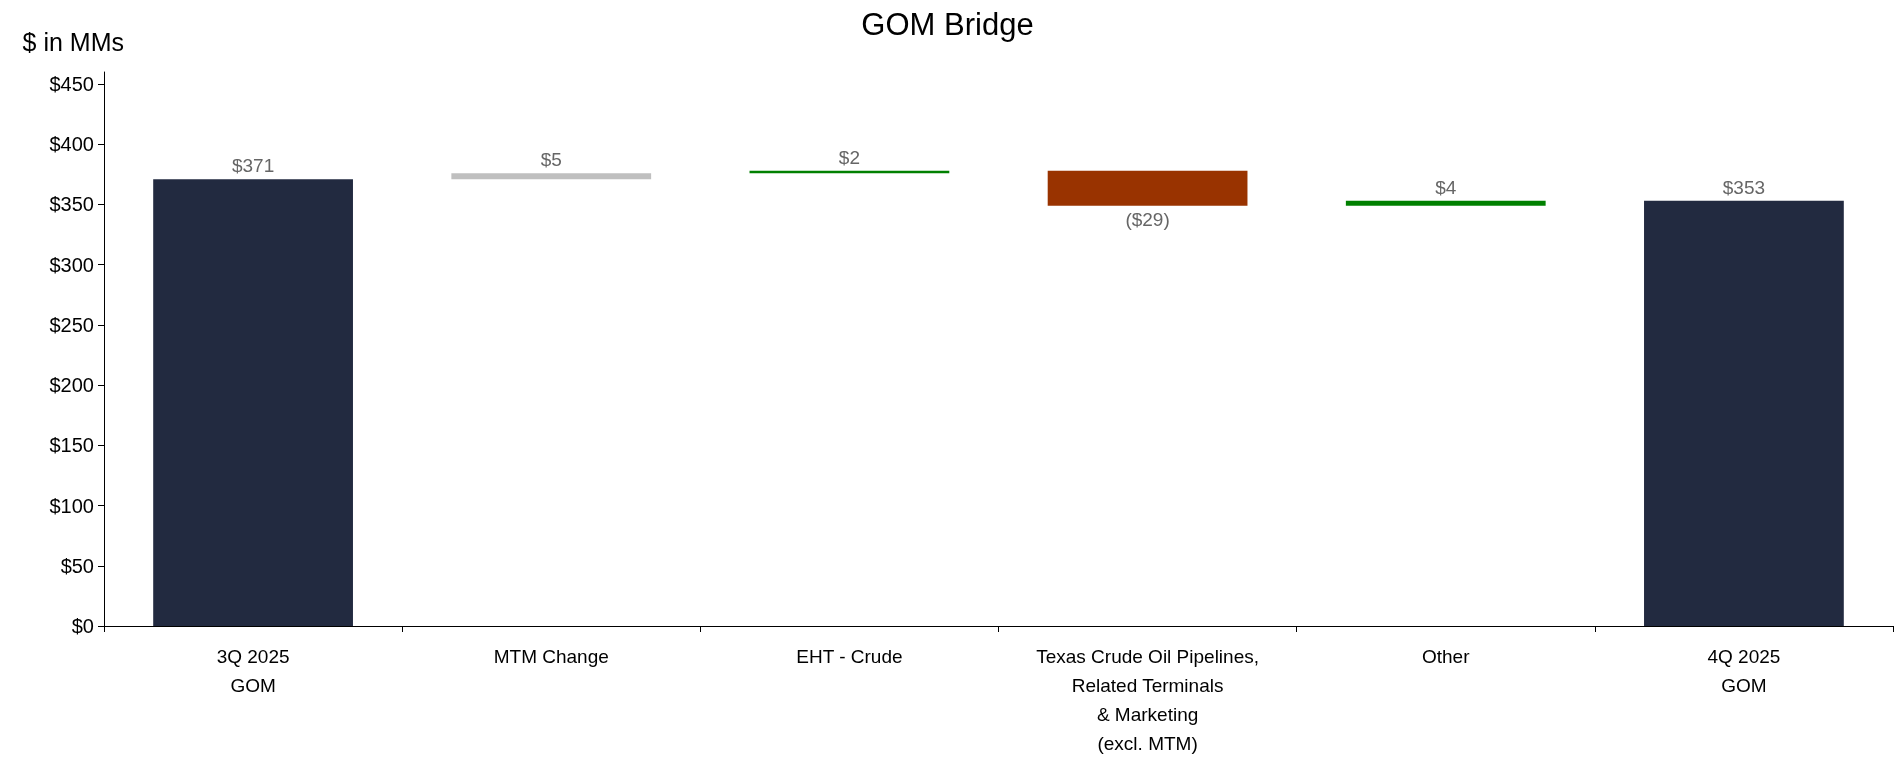 The width and height of the screenshot is (1895, 758). What do you see at coordinates (1446, 187) in the screenshot?
I see `data-label: $4` at bounding box center [1446, 187].